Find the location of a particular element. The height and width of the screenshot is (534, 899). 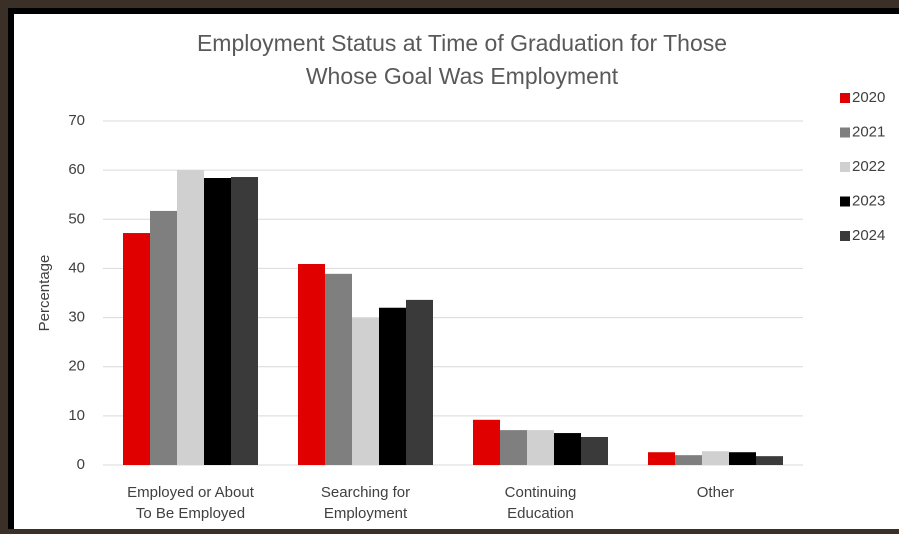

x-tick-label: Other is located at coordinates (716, 492).